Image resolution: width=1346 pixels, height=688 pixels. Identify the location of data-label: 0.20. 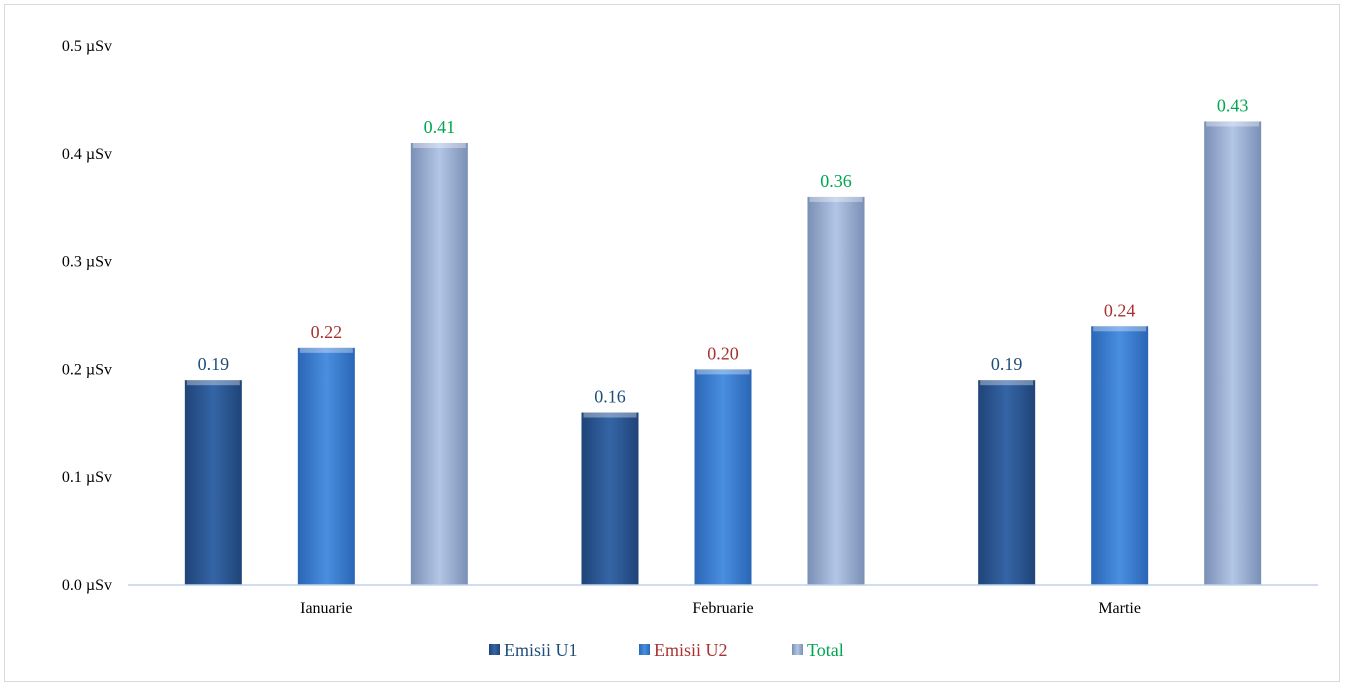
(723, 353).